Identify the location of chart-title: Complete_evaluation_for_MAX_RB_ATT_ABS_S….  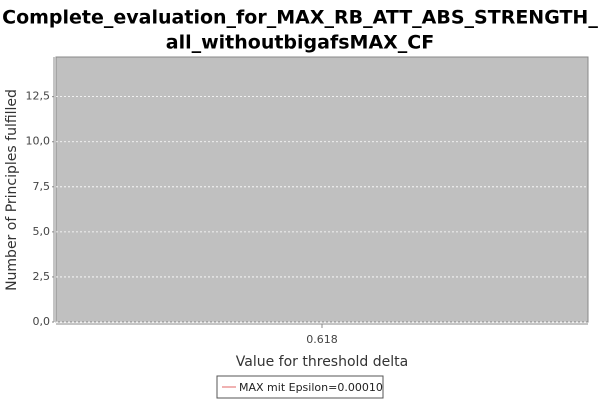
(300, 18).